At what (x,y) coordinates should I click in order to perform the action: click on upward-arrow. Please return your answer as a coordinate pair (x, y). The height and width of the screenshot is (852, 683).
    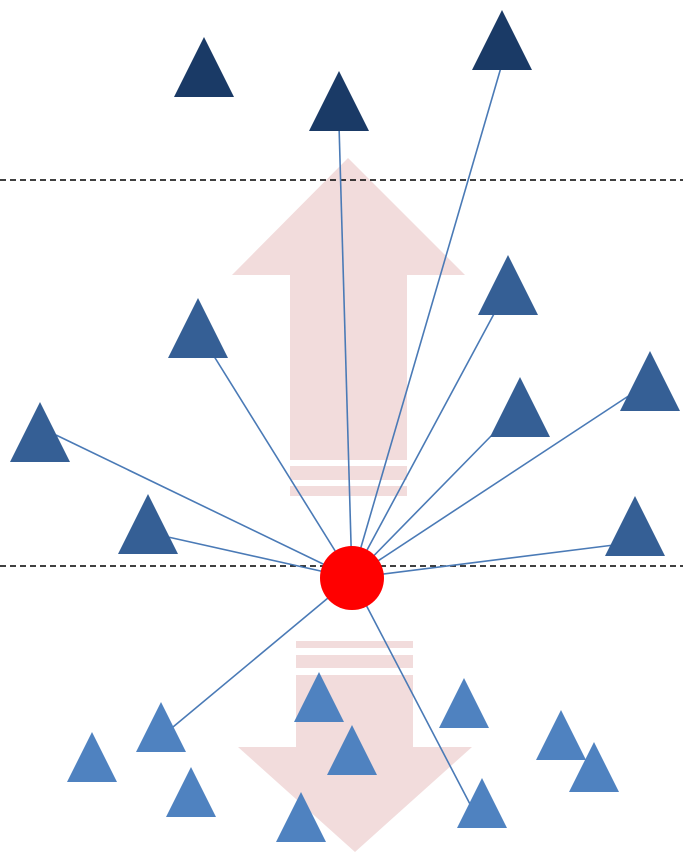
    Looking at the image, I should click on (348, 327).